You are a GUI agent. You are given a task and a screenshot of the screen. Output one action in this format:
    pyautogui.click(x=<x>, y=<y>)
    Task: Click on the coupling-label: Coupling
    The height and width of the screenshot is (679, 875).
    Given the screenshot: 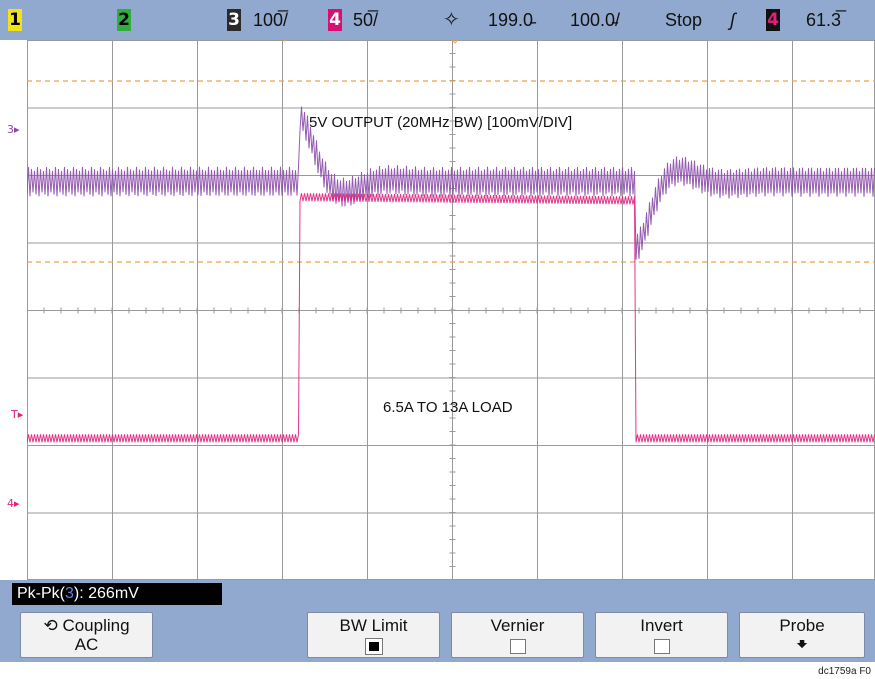 What is the action you would take?
    pyautogui.click(x=96, y=625)
    